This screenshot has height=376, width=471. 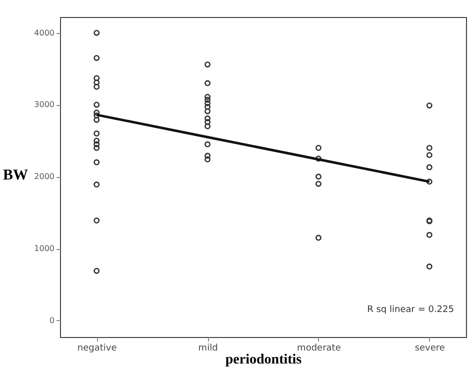 What do you see at coordinates (263, 148) in the screenshot?
I see `line-series` at bounding box center [263, 148].